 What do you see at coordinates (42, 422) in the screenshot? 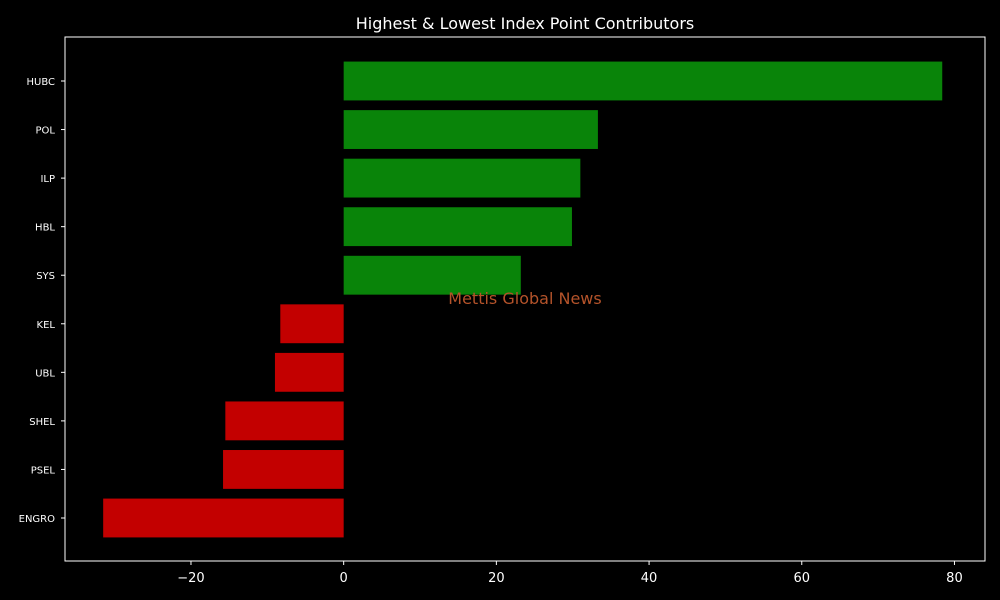
I see `y-tick-label-shel: SHEL` at bounding box center [42, 422].